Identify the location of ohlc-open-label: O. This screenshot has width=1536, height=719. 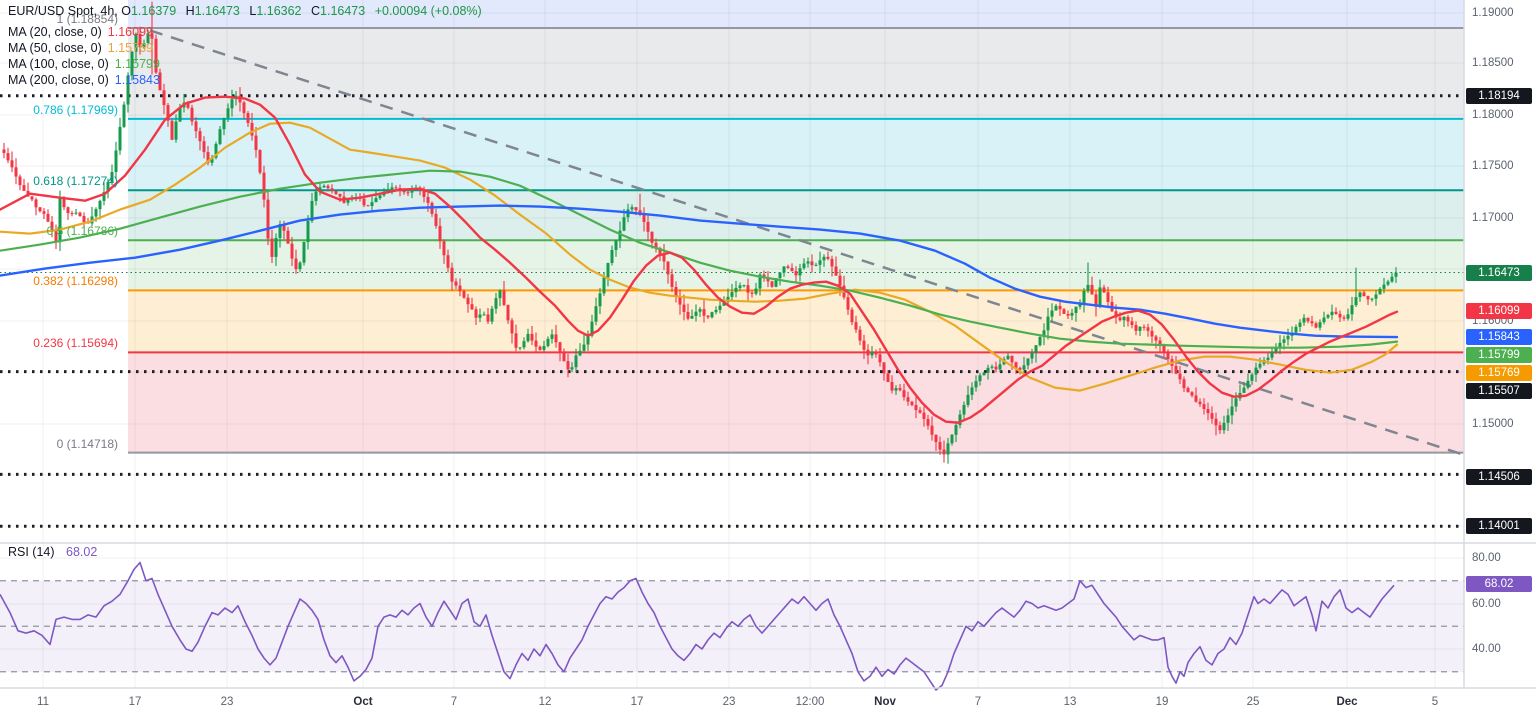
(126, 11).